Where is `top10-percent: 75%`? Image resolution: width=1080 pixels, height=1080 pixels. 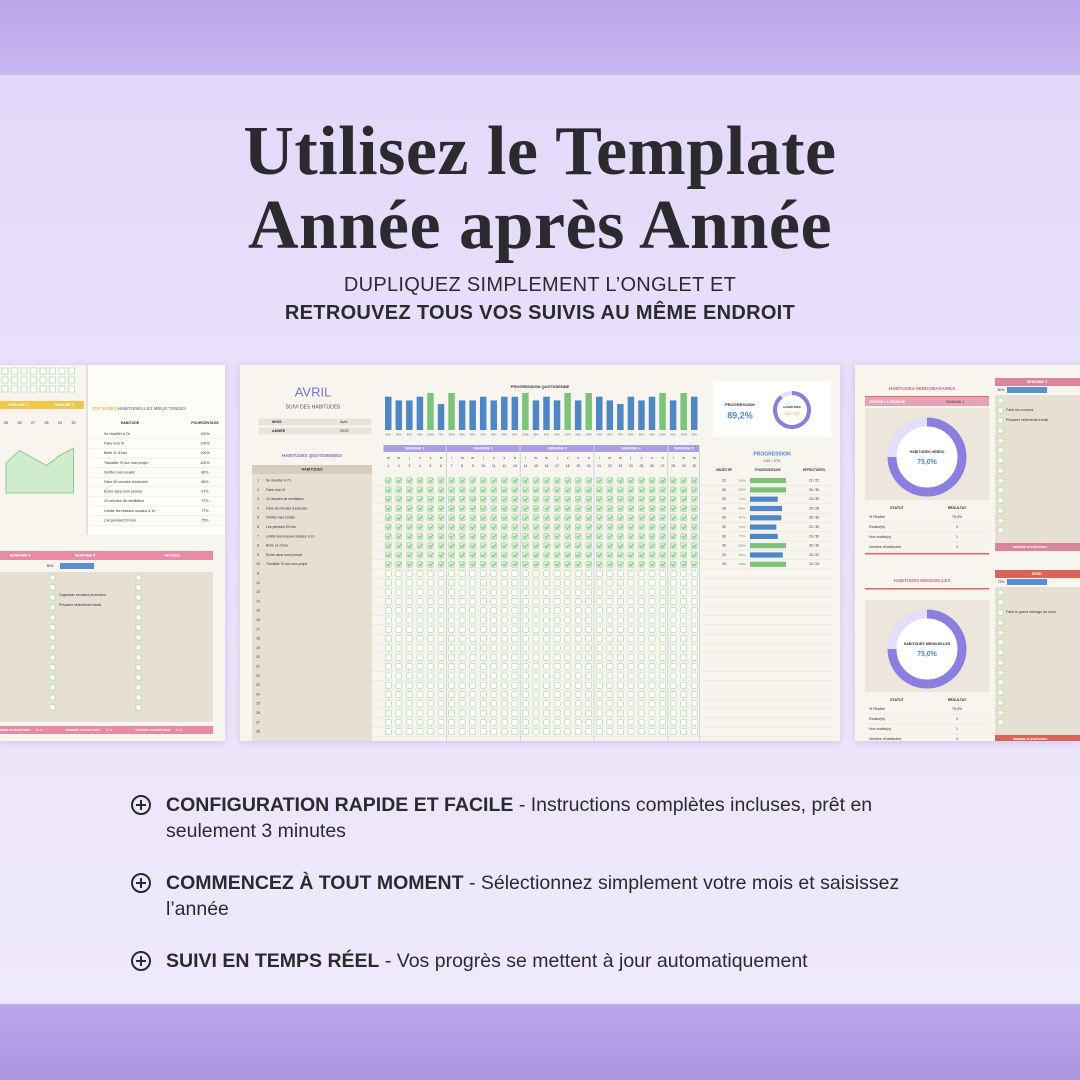 top10-percent: 75% is located at coordinates (205, 520).